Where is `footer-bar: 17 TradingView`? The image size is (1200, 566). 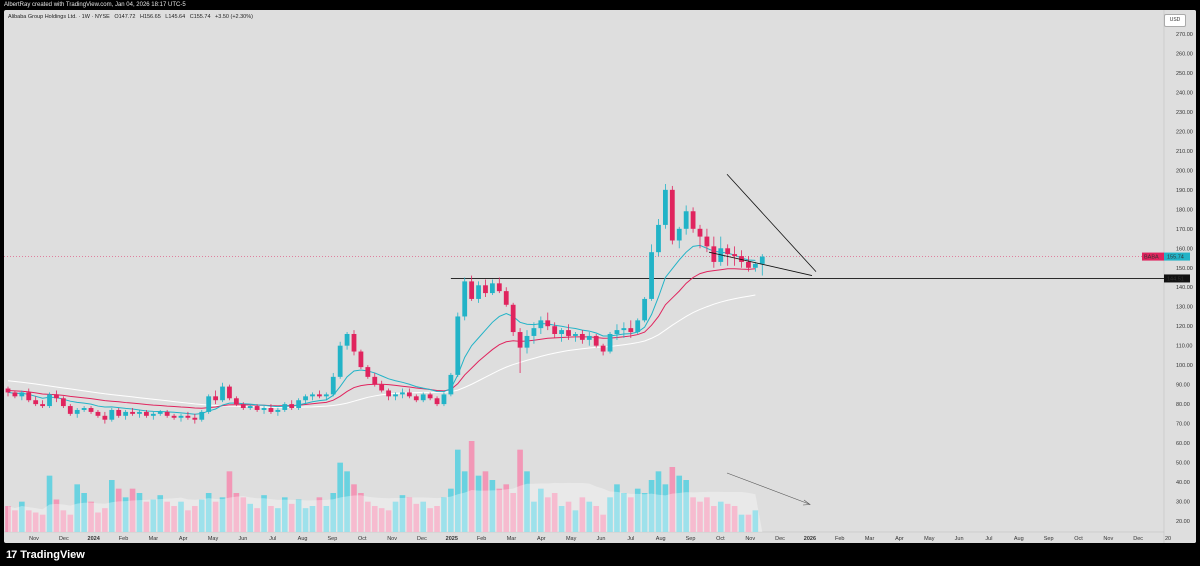 footer-bar: 17 TradingView is located at coordinates (600, 554).